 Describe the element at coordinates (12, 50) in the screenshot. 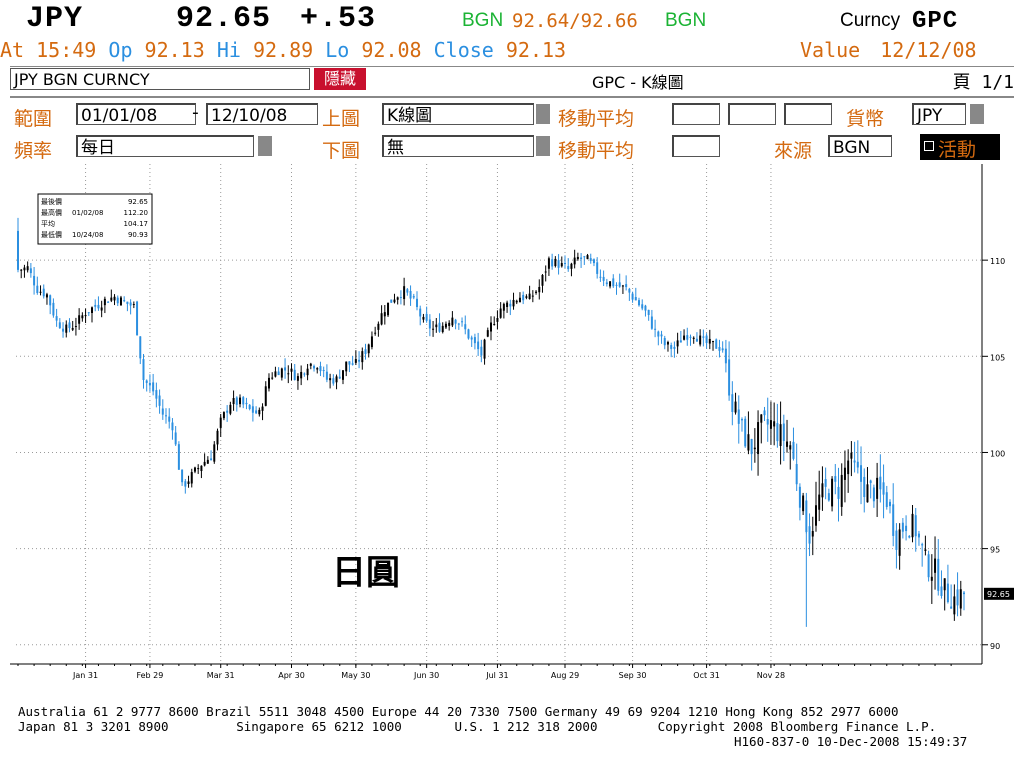

I see `at-label: At` at that location.